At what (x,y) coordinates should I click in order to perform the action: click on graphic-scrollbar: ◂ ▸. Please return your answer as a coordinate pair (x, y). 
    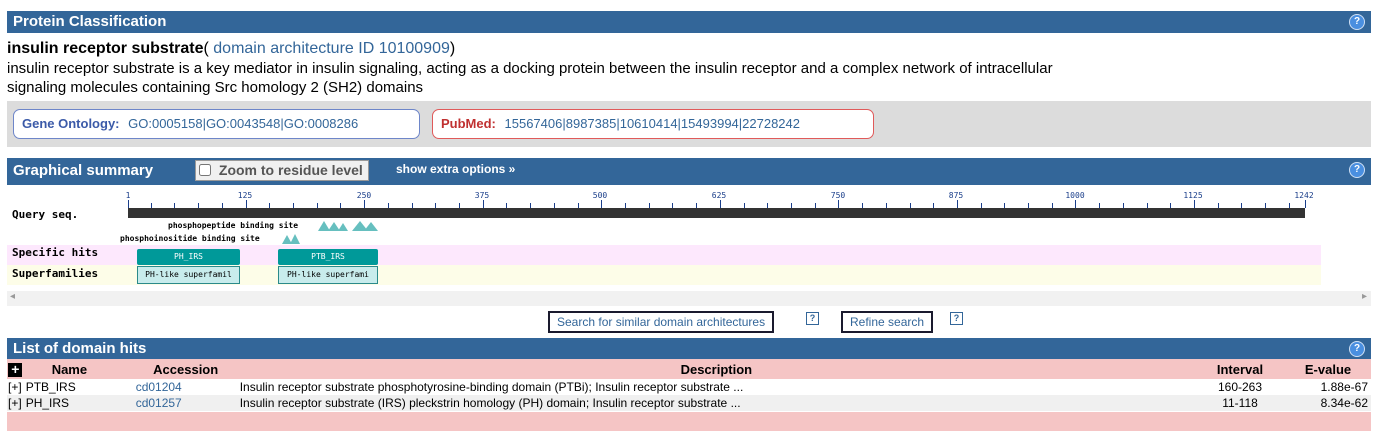
    Looking at the image, I should click on (689, 298).